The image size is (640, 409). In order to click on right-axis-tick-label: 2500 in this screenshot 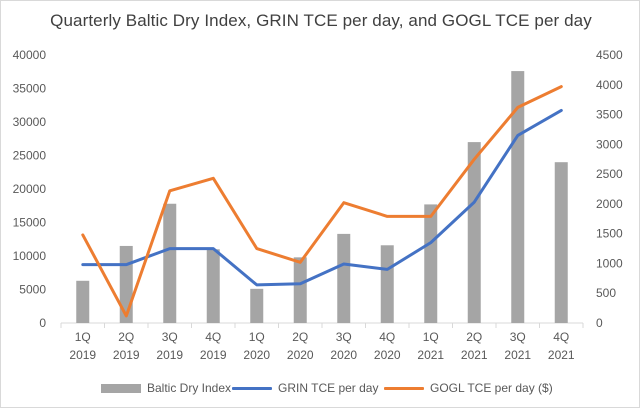, I will do `click(609, 174)`.